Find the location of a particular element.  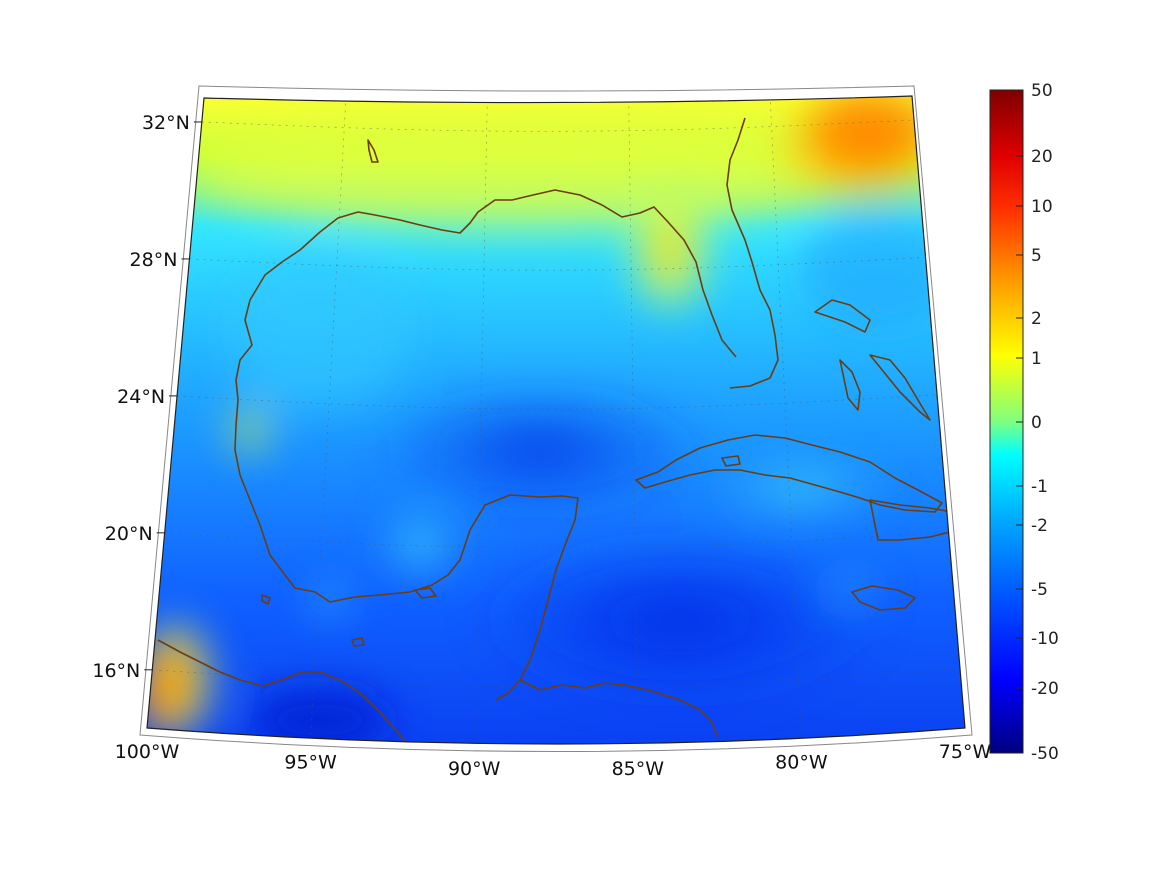

longitude-label: 95°W is located at coordinates (310, 763).